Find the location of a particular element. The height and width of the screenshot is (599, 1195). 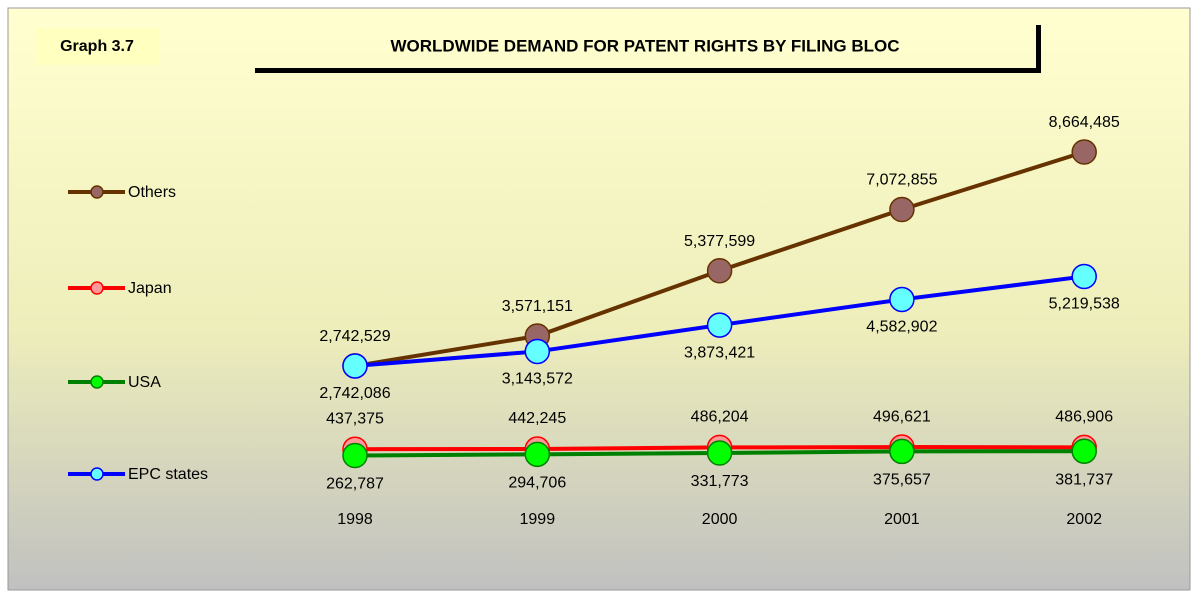

graph-label: Graph 3.7 is located at coordinates (97, 46).